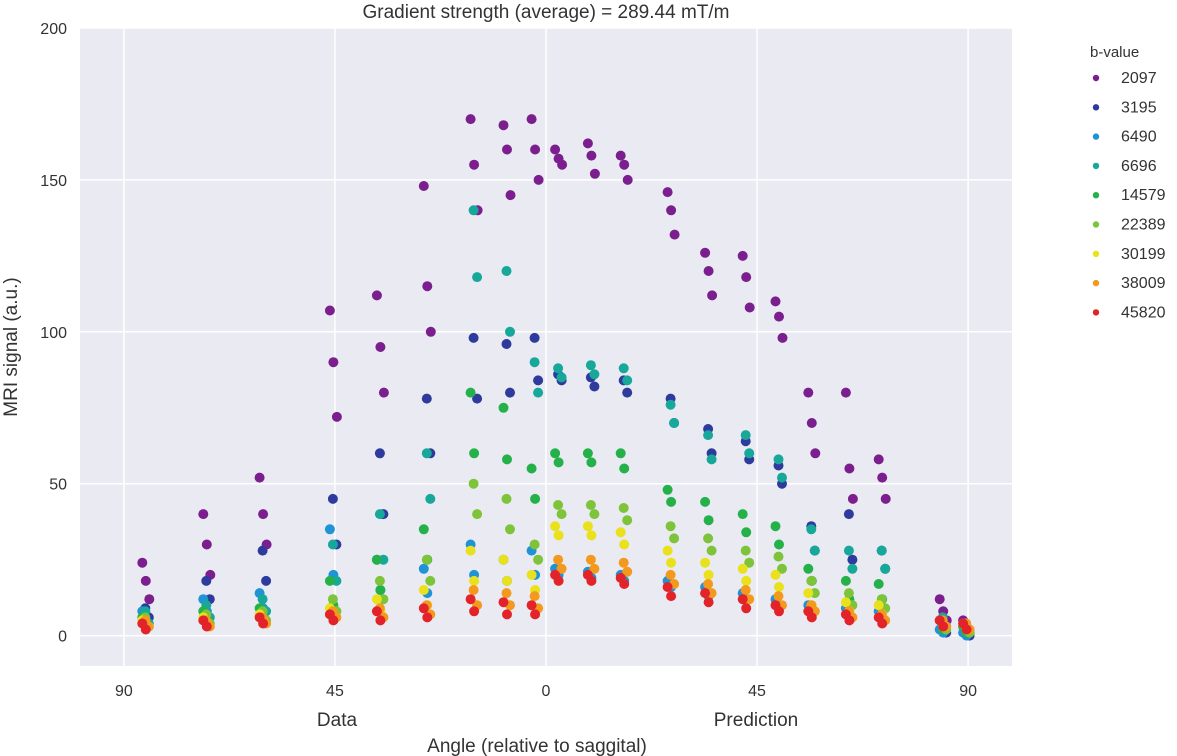 The width and height of the screenshot is (1177, 756). What do you see at coordinates (1143, 312) in the screenshot?
I see `legend-label-45820: 45820` at bounding box center [1143, 312].